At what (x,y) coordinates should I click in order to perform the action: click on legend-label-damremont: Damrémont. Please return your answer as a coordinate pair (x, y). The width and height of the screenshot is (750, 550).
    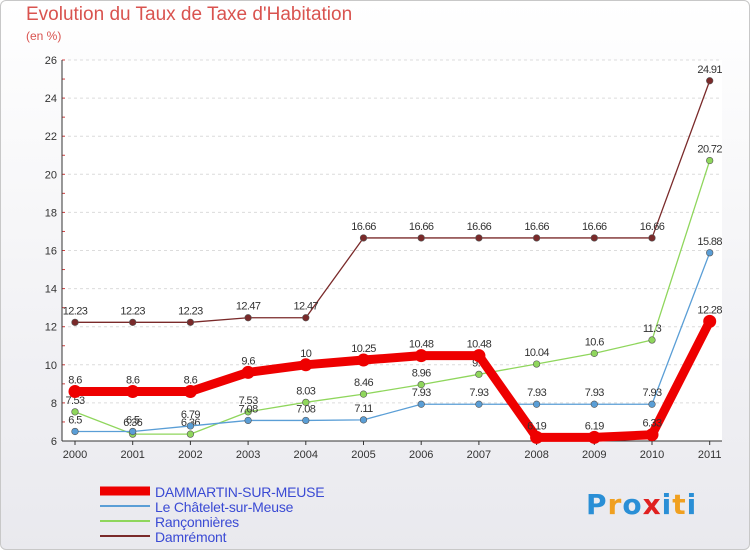
    Looking at the image, I should click on (191, 536).